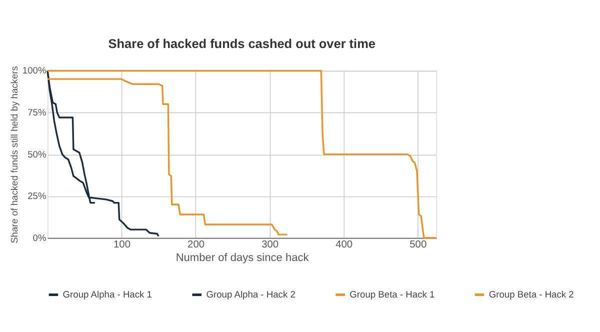 This screenshot has height=332, width=600. I want to click on x-tick-label: 300, so click(270, 245).